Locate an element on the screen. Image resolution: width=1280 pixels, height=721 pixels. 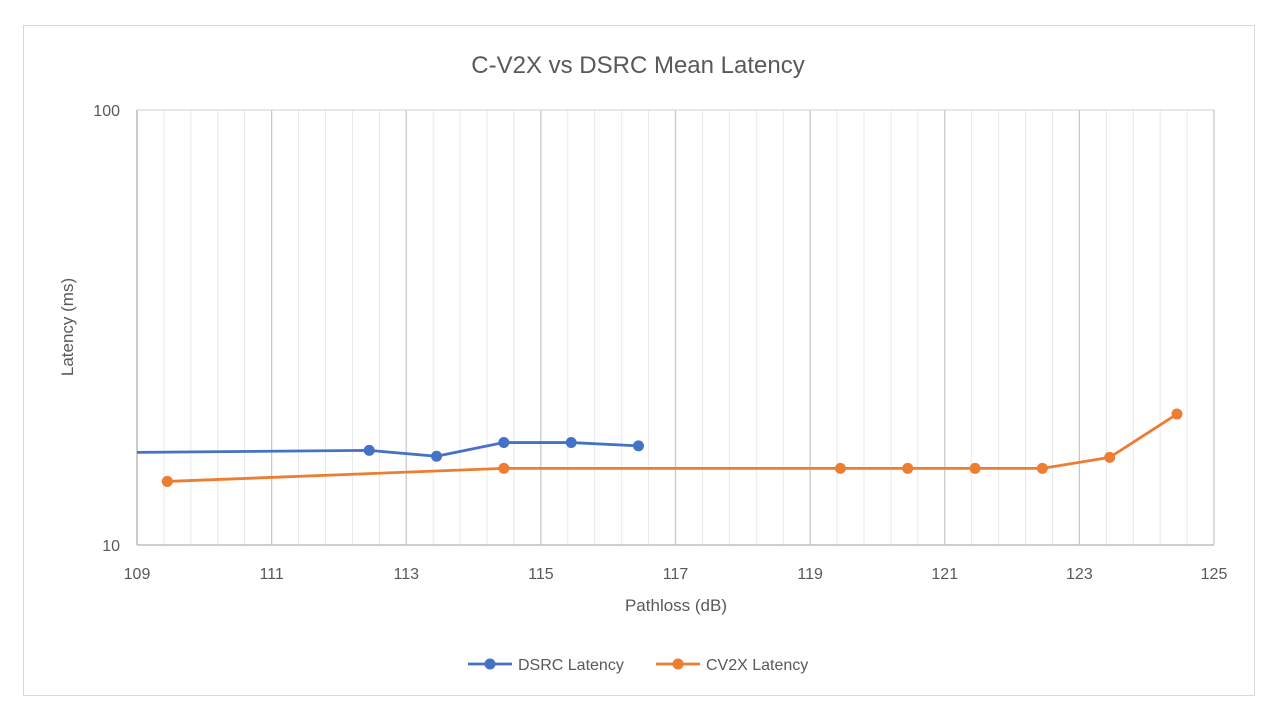
series-line-cv2x is located at coordinates (672, 447).